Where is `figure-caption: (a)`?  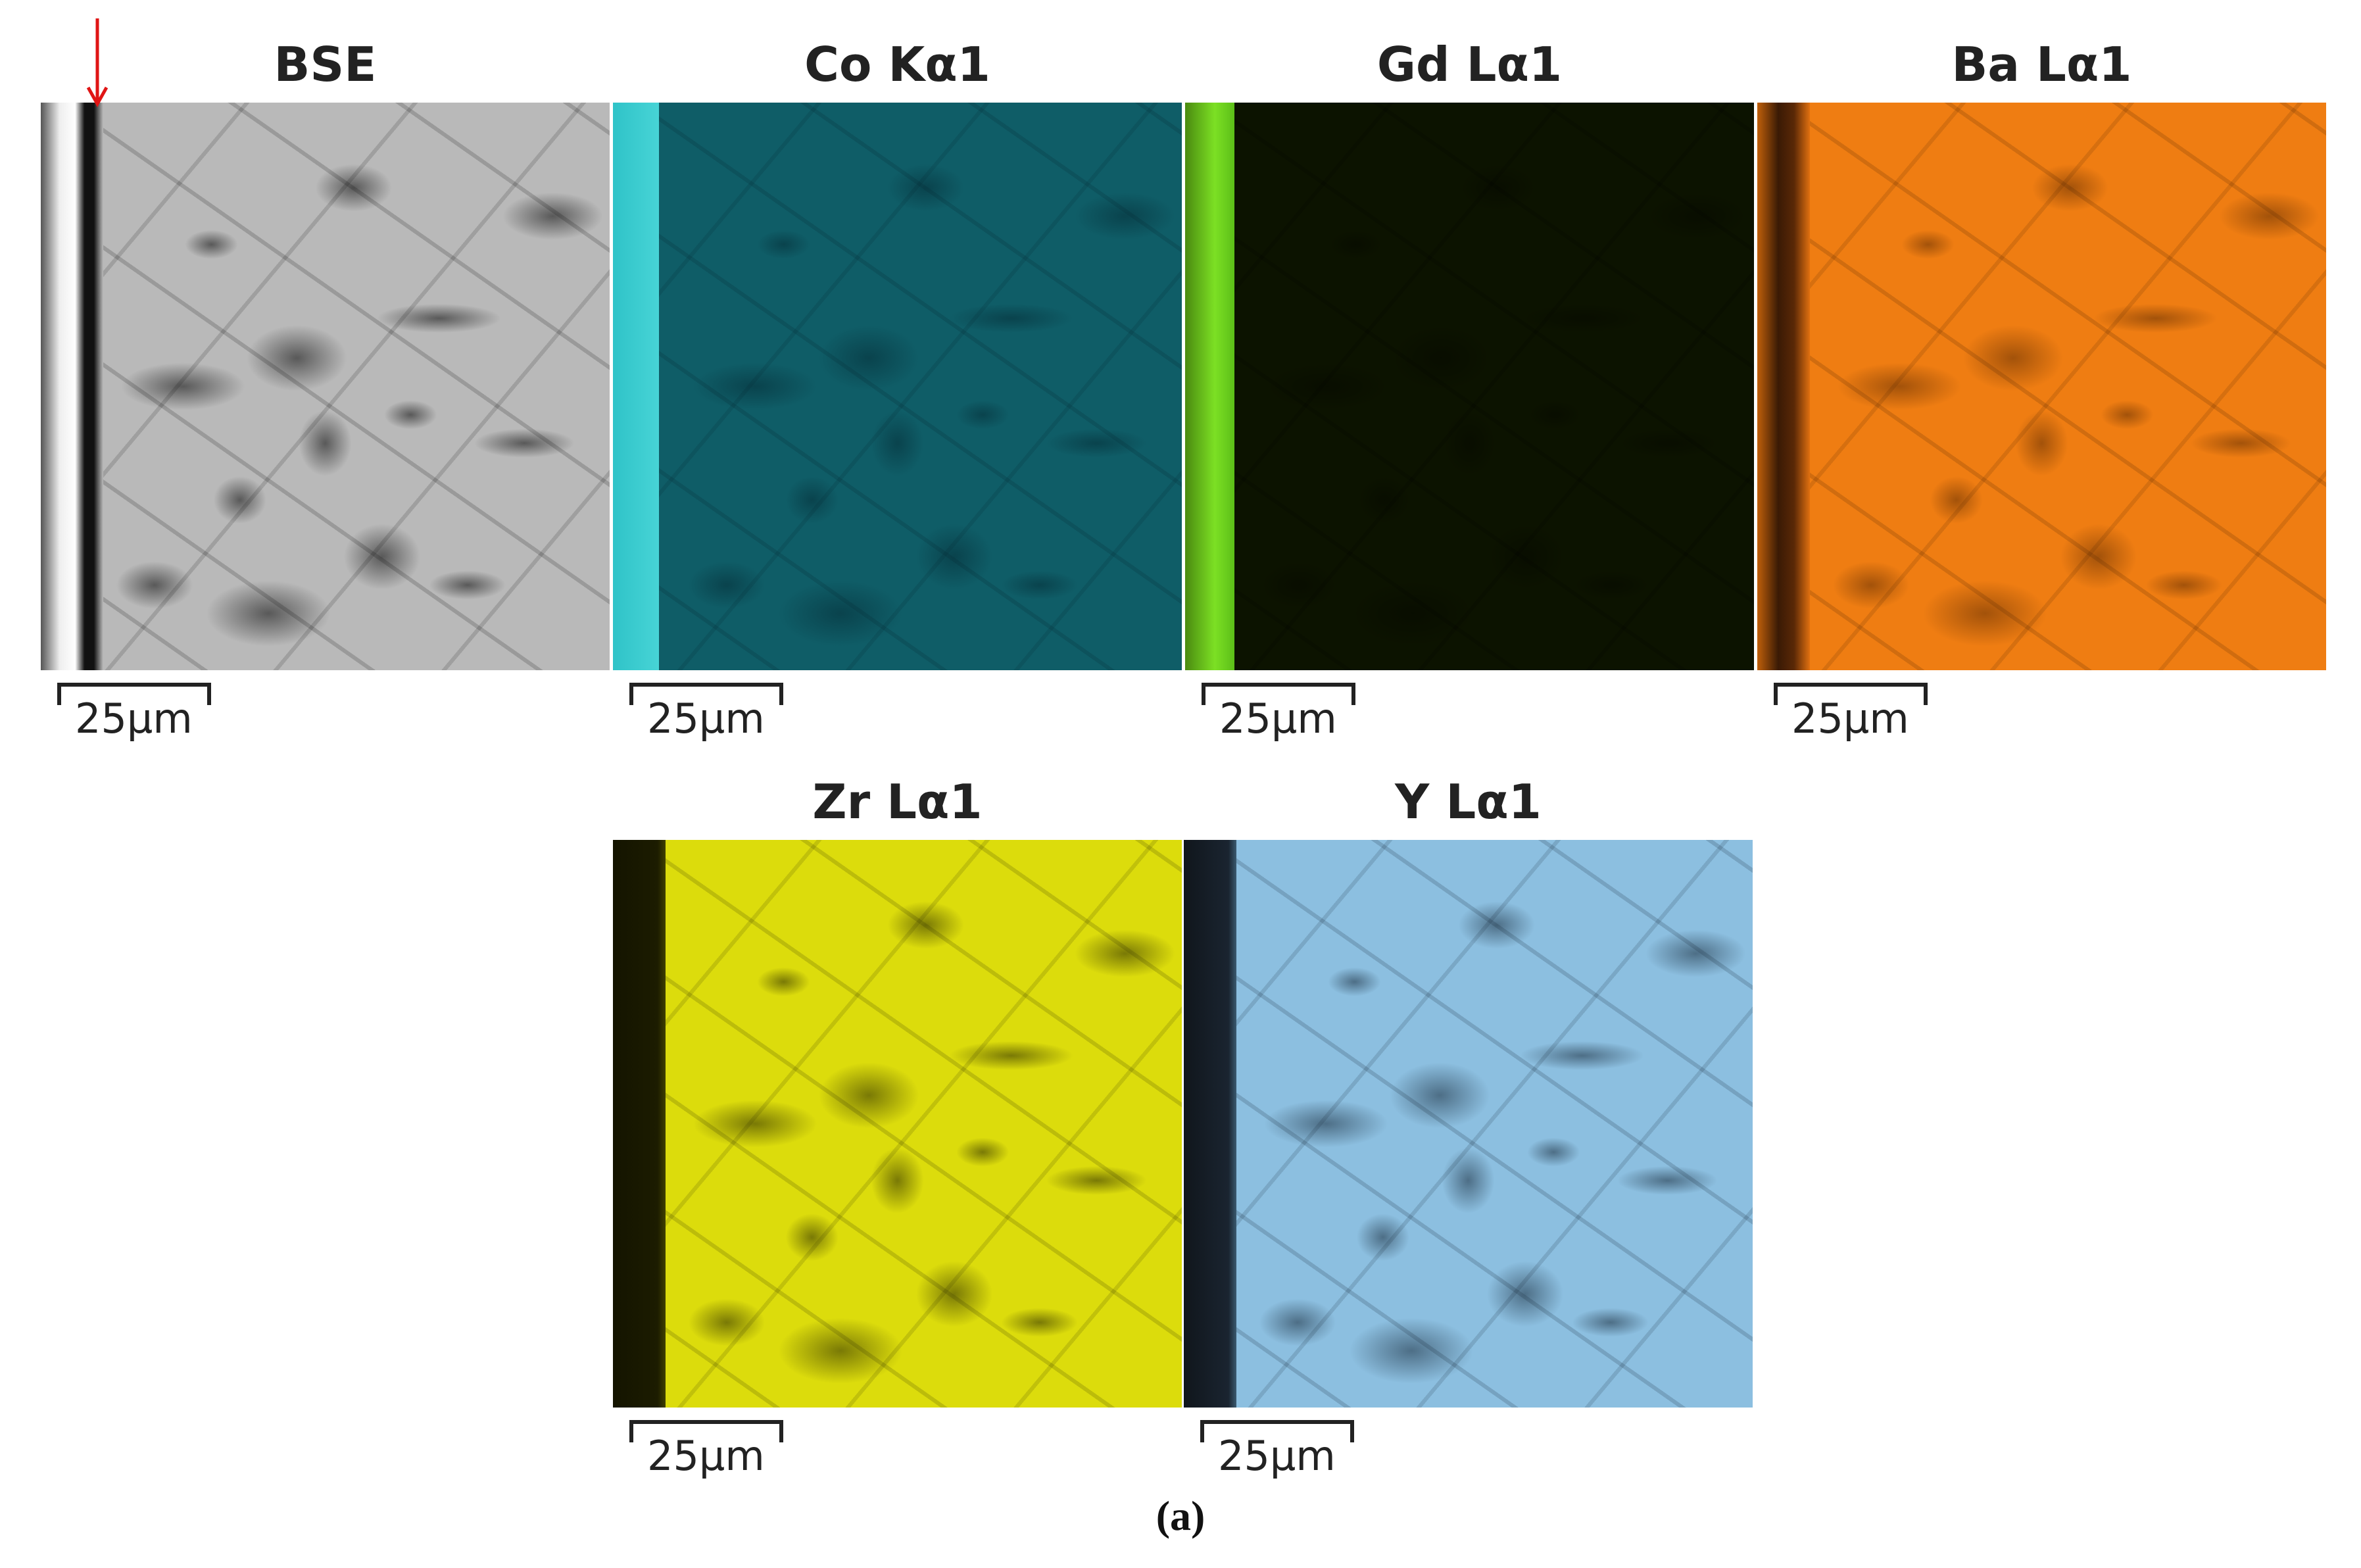 figure-caption: (a) is located at coordinates (1180, 1516).